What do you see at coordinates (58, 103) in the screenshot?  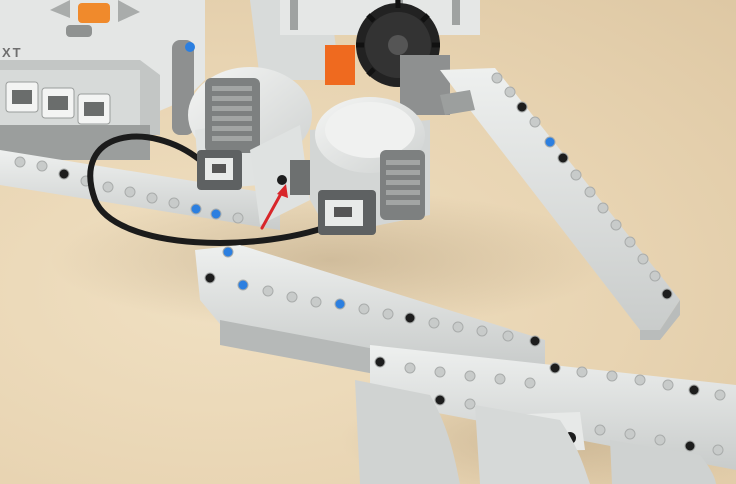 I see `sensor-ports` at bounding box center [58, 103].